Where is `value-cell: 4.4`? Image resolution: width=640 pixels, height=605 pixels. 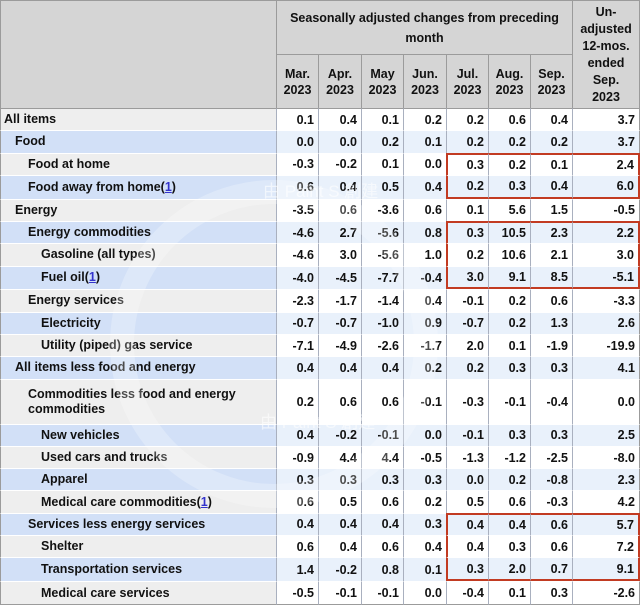 value-cell: 4.4 is located at coordinates (339, 457).